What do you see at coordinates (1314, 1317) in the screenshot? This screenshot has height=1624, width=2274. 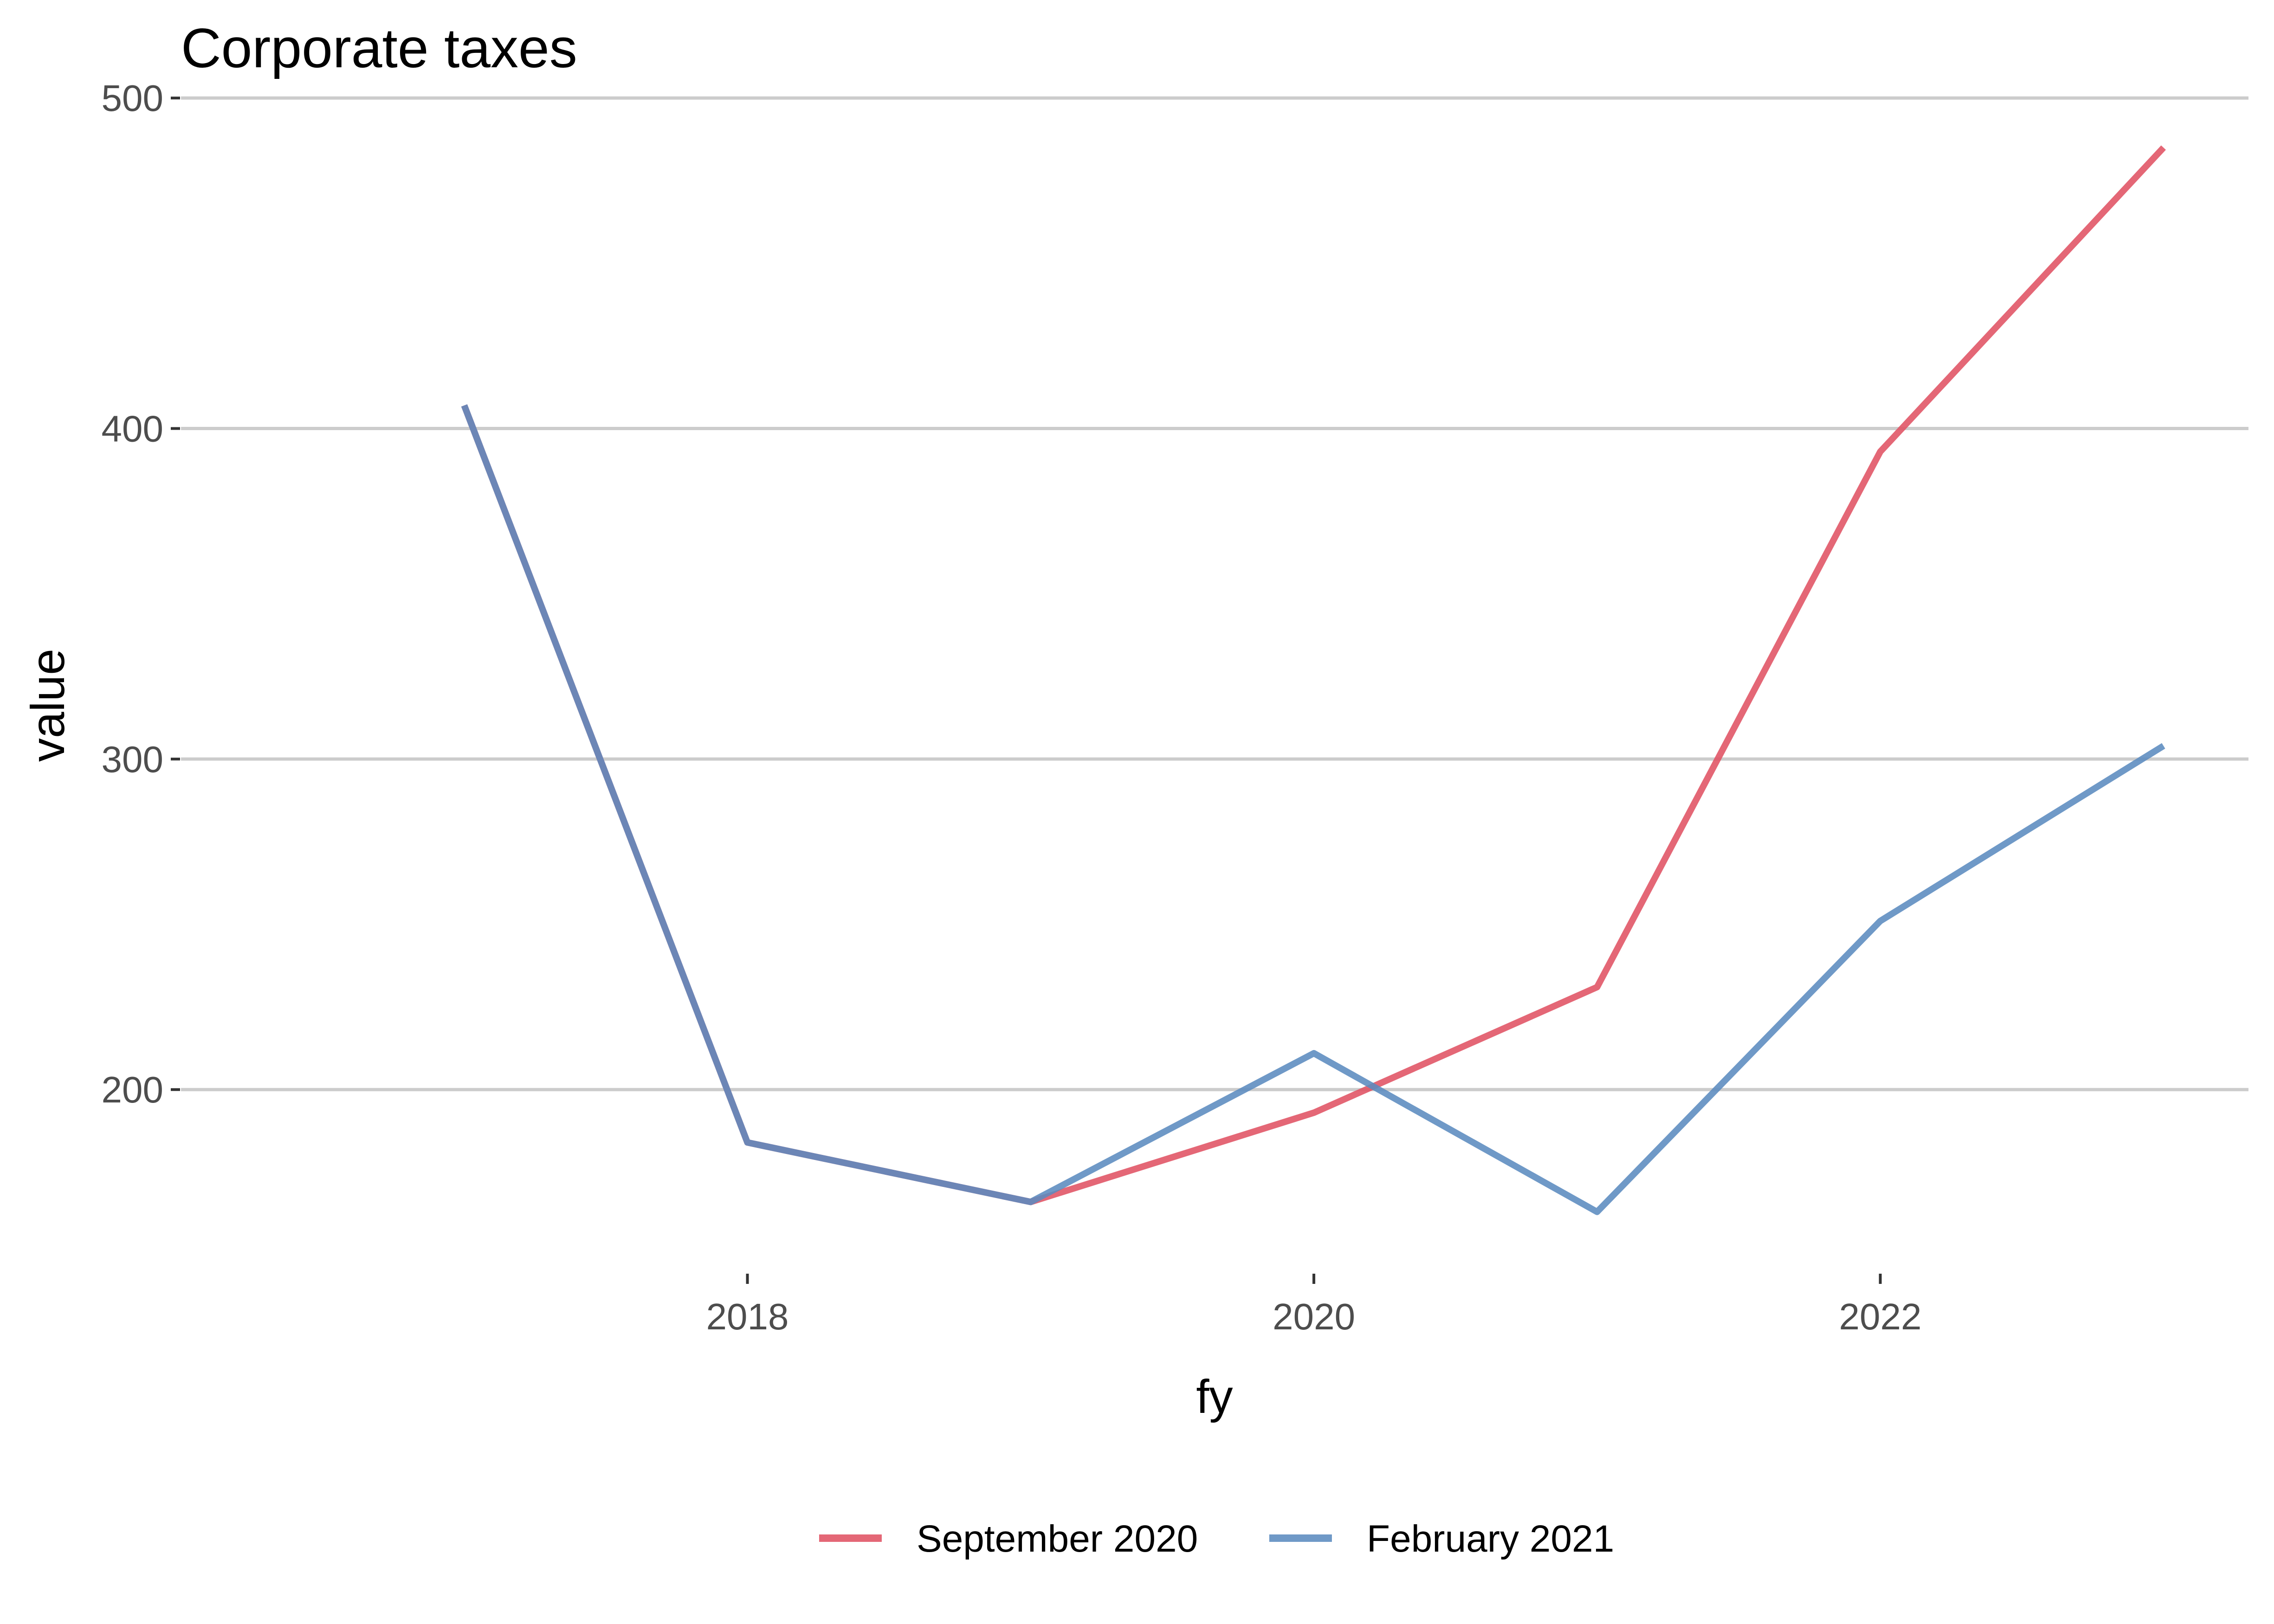 I see `x-tick-label: 2020` at bounding box center [1314, 1317].